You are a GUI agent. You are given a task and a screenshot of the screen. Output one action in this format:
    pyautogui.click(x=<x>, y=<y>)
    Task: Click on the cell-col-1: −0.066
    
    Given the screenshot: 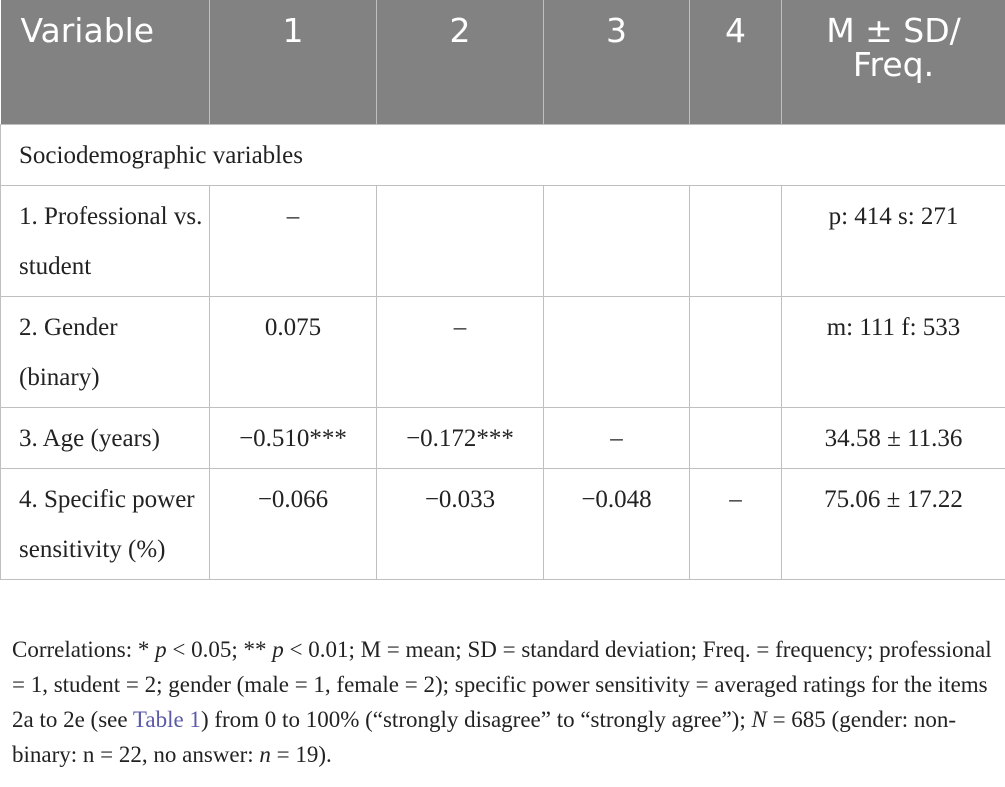 What is the action you would take?
    pyautogui.click(x=293, y=524)
    